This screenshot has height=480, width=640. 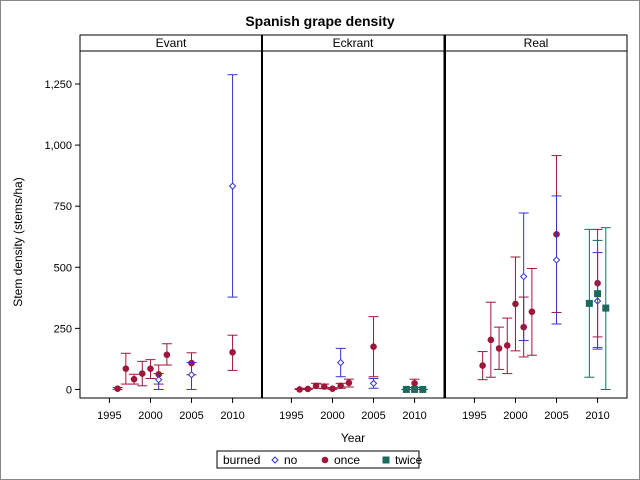 What do you see at coordinates (241, 460) in the screenshot?
I see `legend-title: burned` at bounding box center [241, 460].